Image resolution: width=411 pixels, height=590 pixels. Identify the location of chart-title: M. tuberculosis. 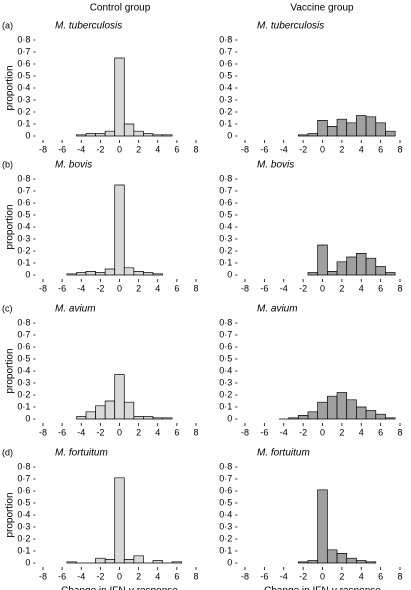
(88, 26).